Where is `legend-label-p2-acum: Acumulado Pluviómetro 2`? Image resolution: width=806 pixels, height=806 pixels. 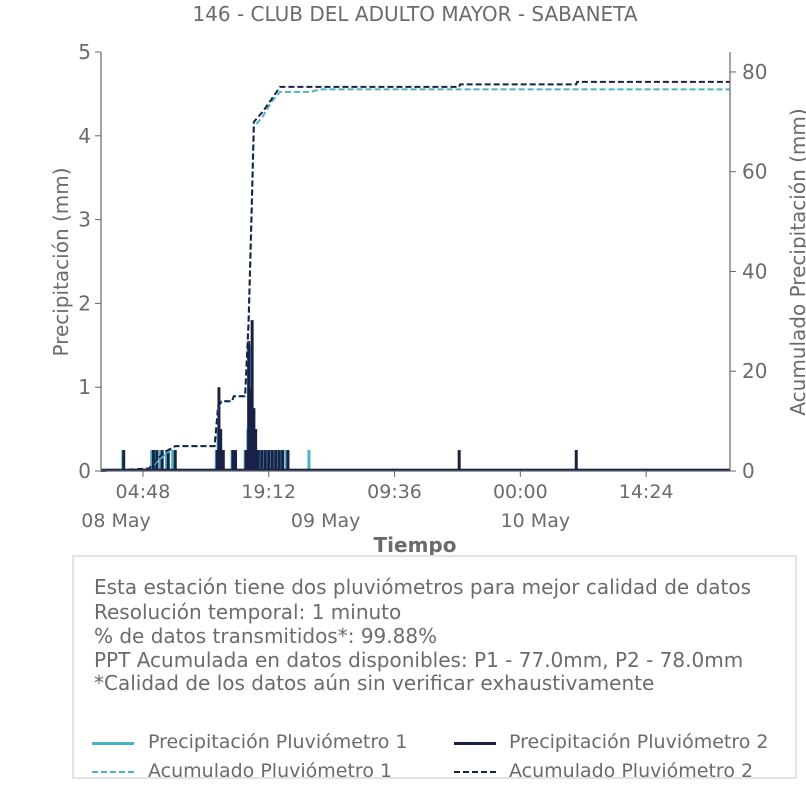 legend-label-p2-acum: Acumulado Pluviómetro 2 is located at coordinates (631, 771).